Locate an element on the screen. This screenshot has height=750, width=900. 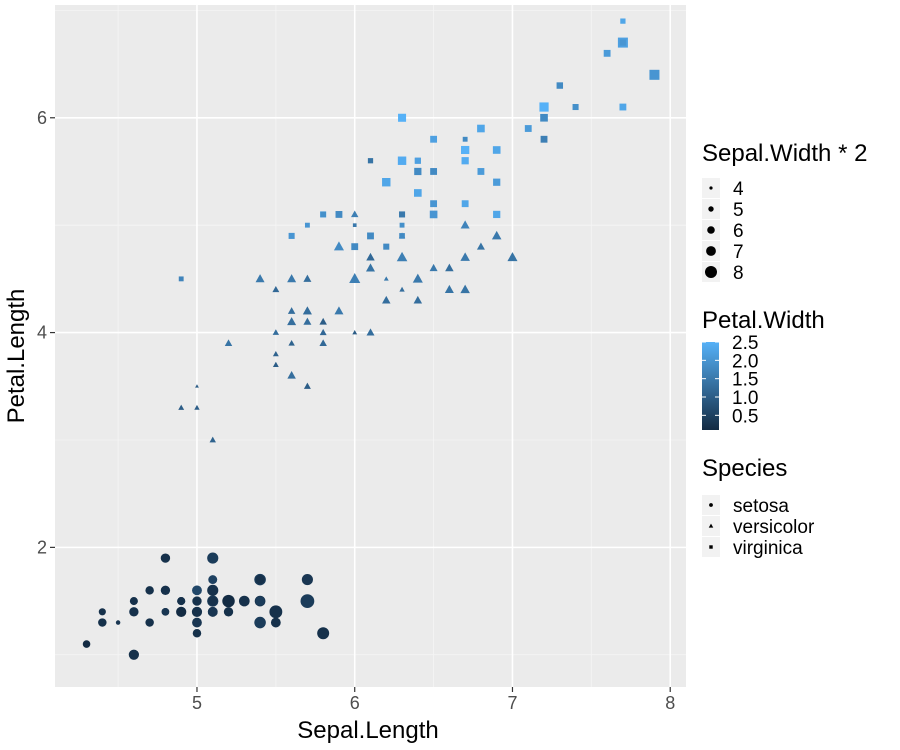
y-axis-title: Petal.Length is located at coordinates (16, 356).